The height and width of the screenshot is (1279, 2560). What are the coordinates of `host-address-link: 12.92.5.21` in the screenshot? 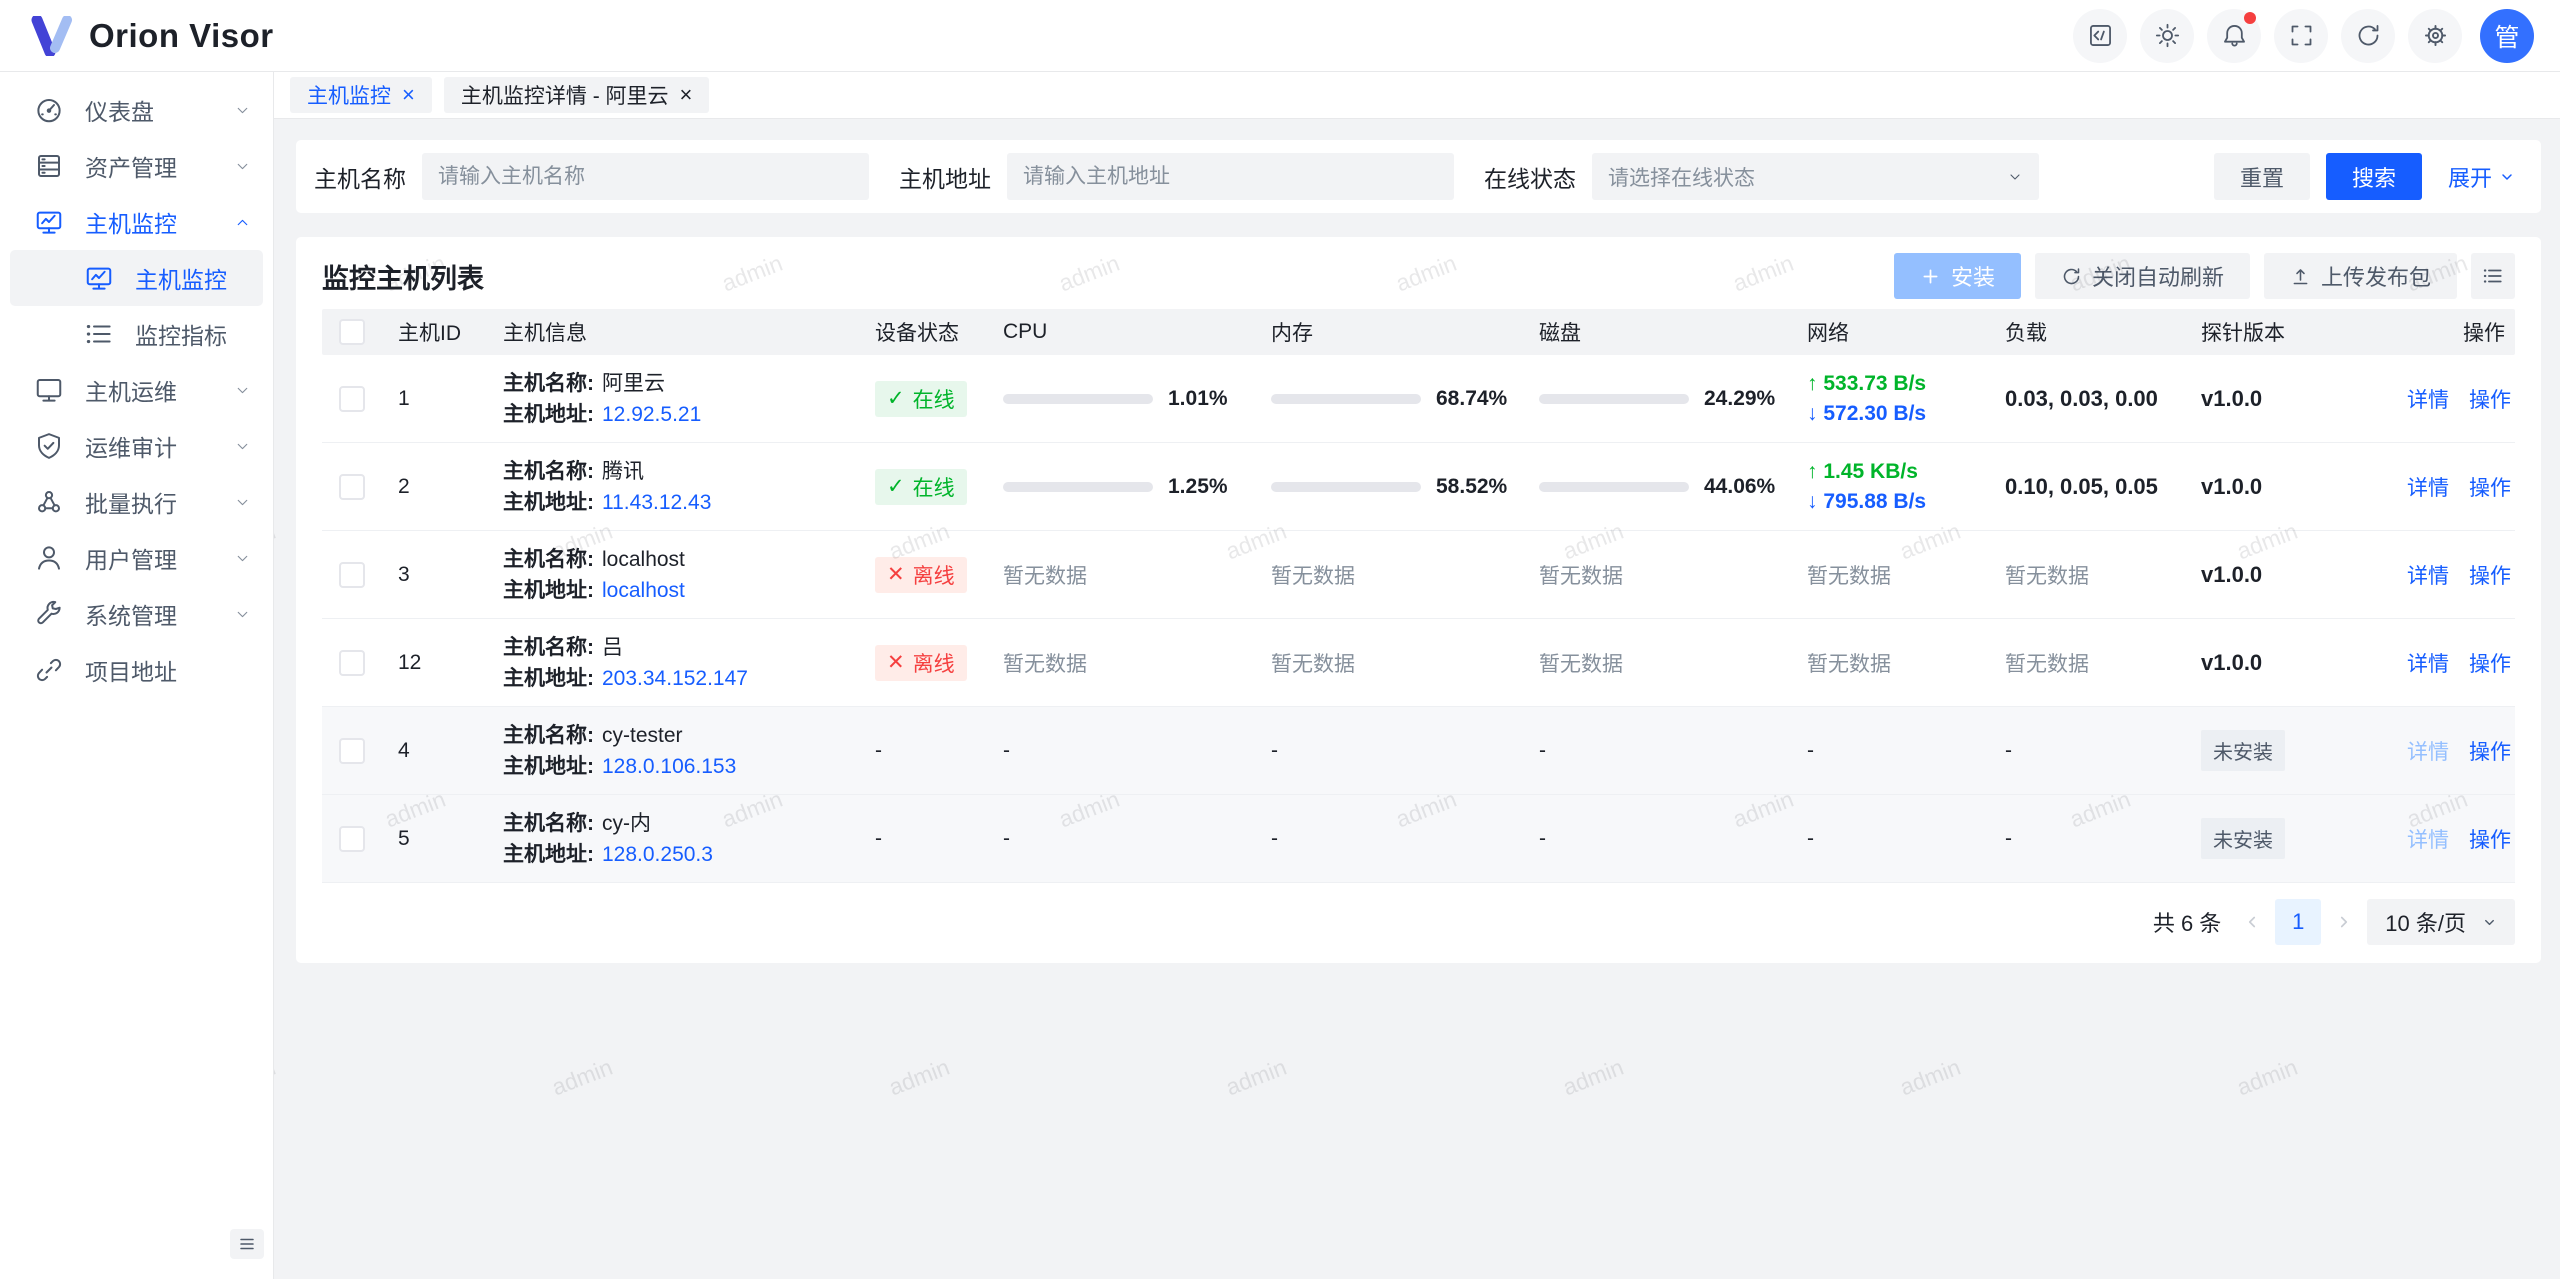 It's located at (652, 414).